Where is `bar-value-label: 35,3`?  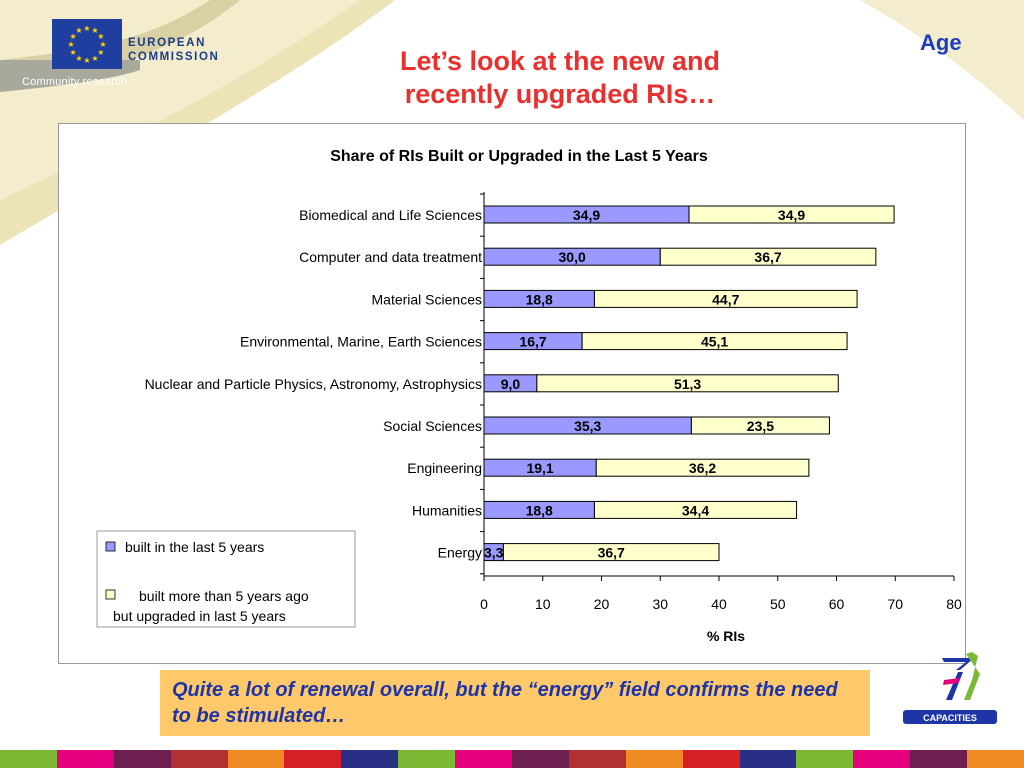
bar-value-label: 35,3 is located at coordinates (587, 426).